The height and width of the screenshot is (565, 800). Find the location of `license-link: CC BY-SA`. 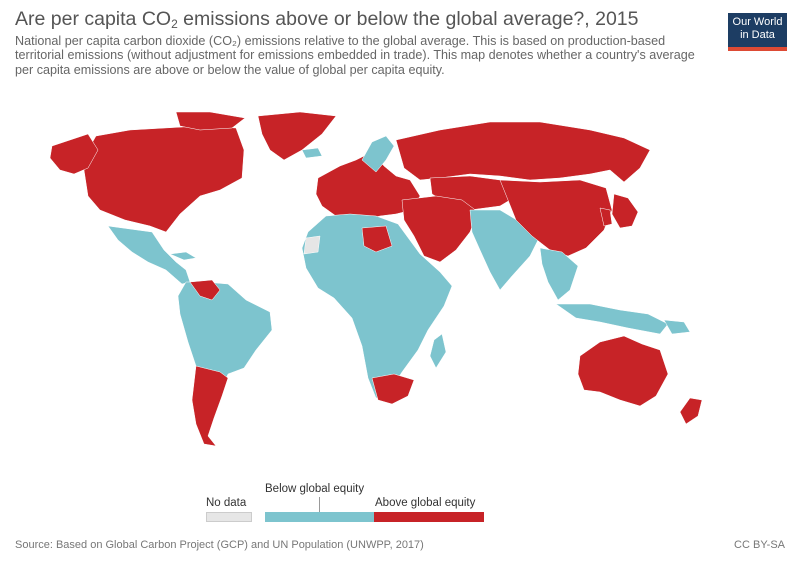

license-link: CC BY-SA is located at coordinates (759, 545).